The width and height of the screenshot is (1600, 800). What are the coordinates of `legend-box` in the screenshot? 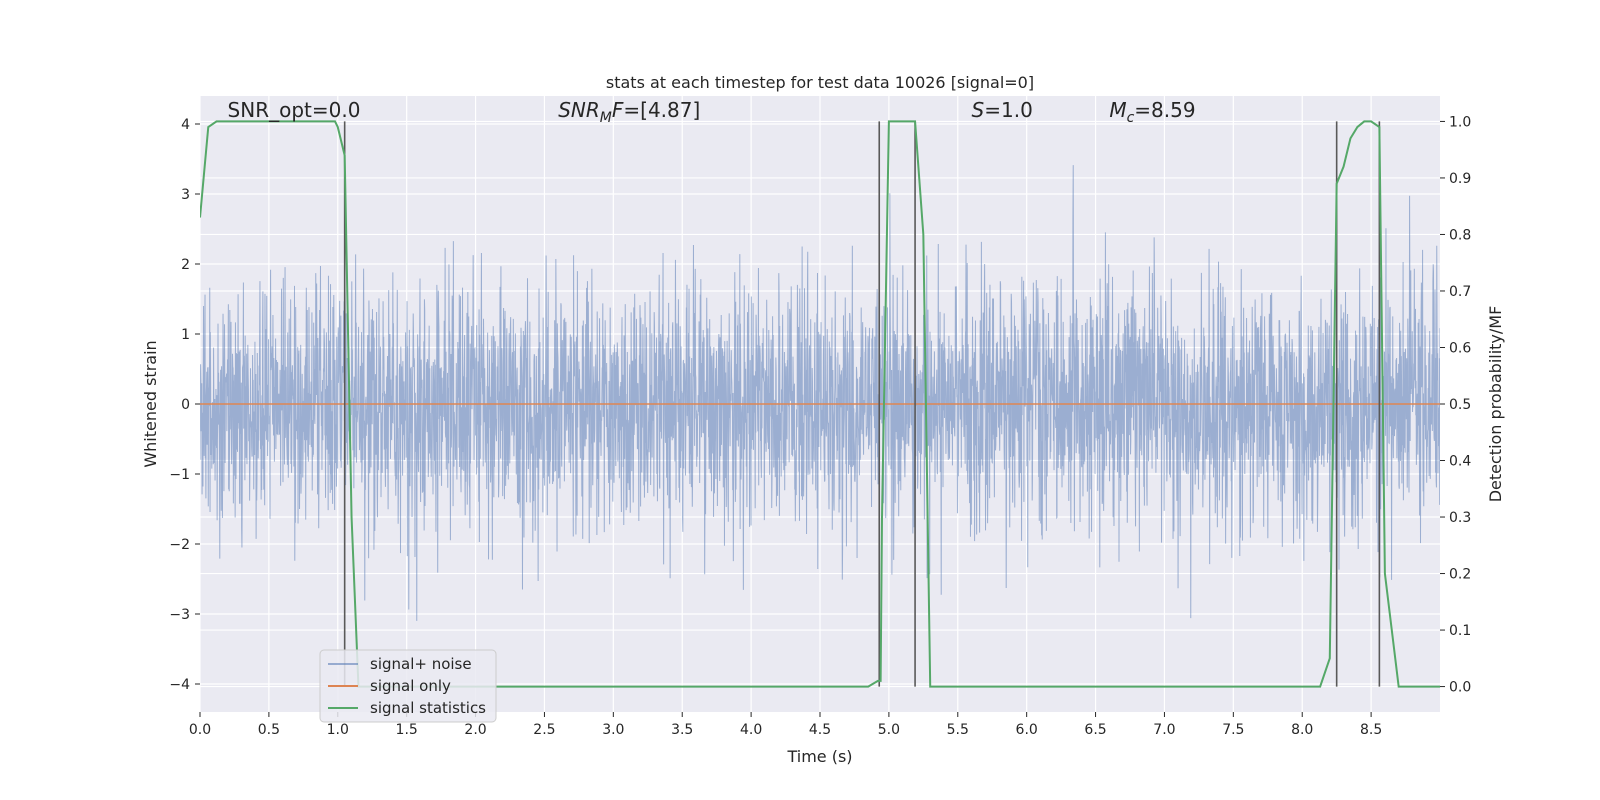 It's located at (408, 686).